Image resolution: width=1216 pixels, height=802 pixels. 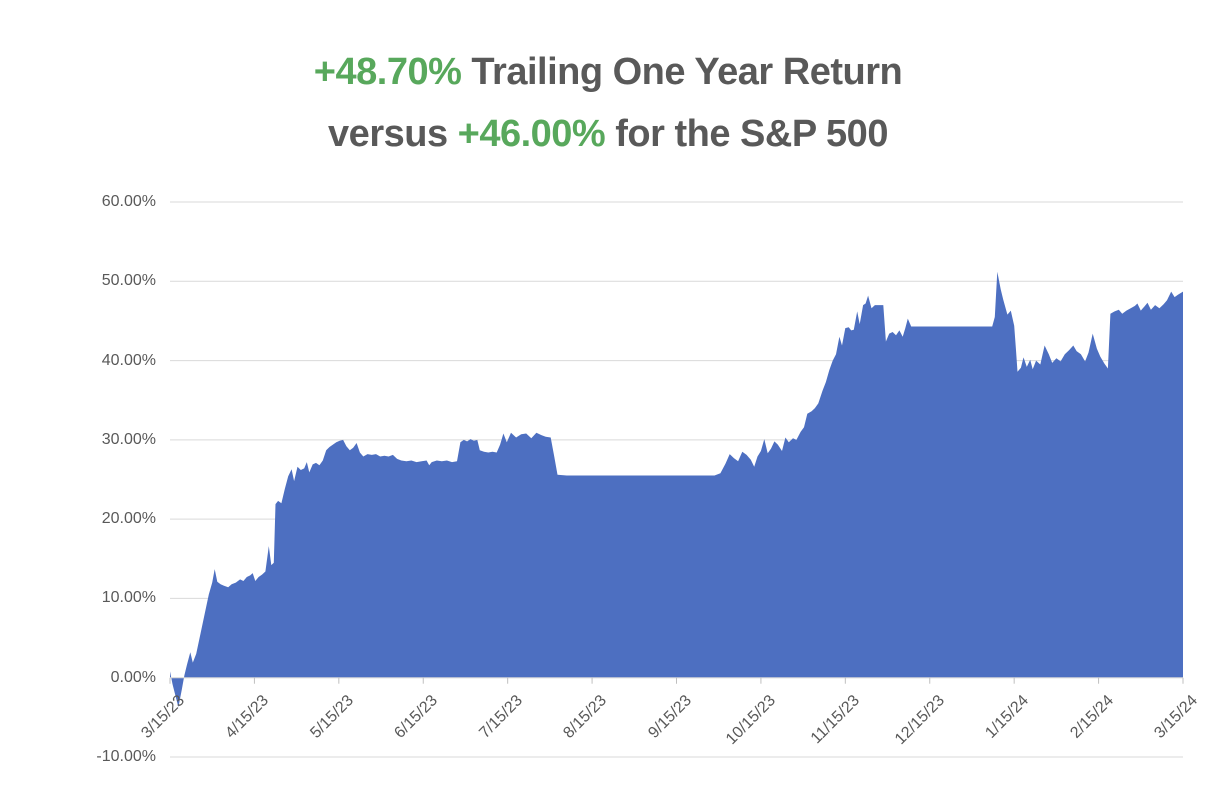 I want to click on title-return-value: +48.70%, so click(x=387, y=72).